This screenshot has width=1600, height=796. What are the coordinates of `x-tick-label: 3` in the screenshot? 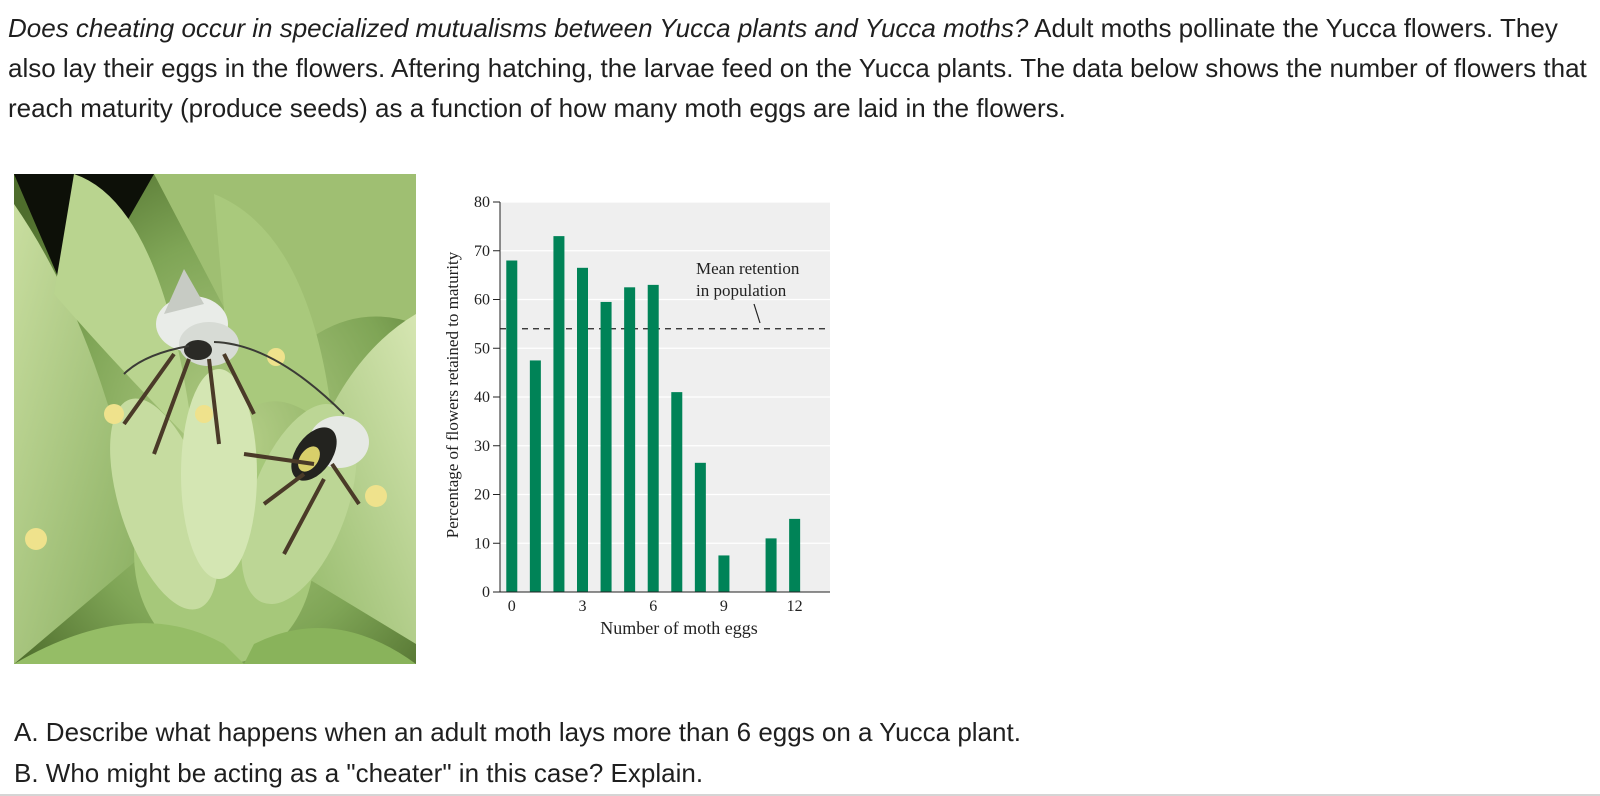 It's located at (583, 606).